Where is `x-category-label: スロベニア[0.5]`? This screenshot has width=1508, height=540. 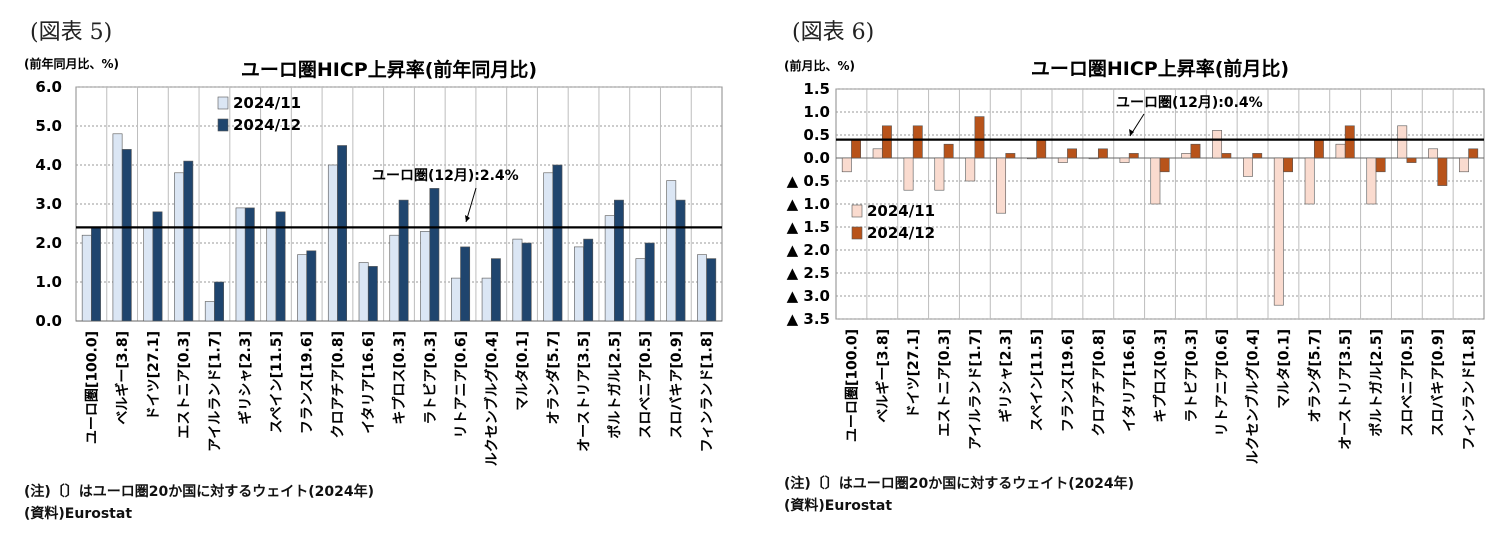 x-category-label: スロベニア[0.5] is located at coordinates (646, 385).